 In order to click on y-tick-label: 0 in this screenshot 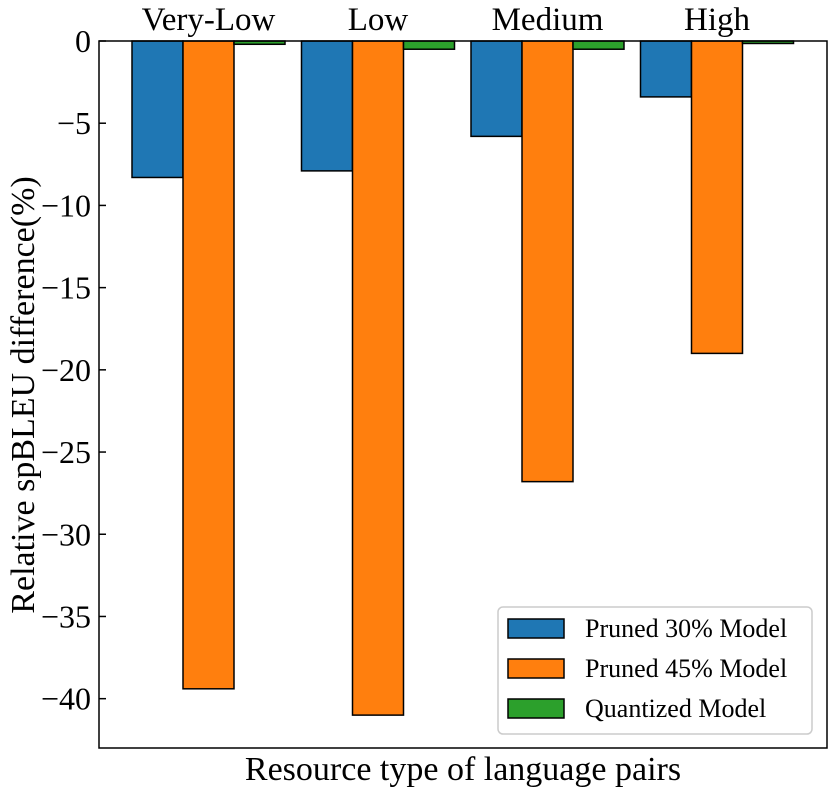, I will do `click(83, 41)`.